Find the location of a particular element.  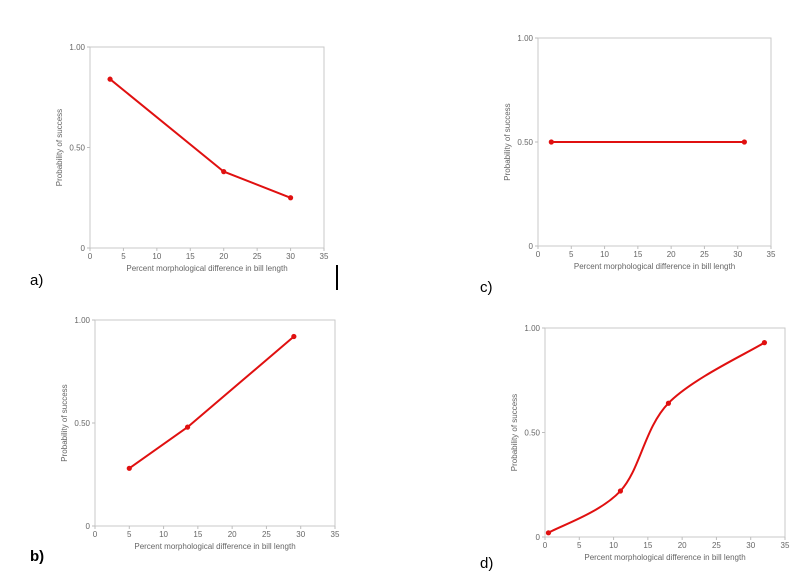

panel-label: d) is located at coordinates (486, 563).